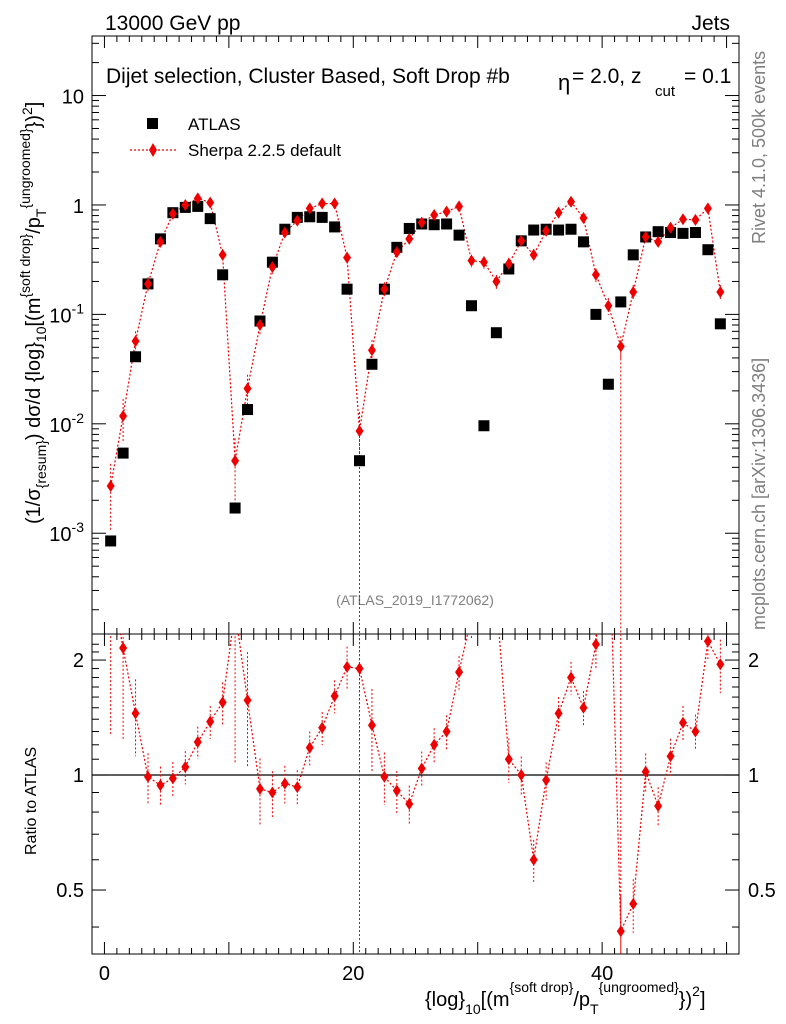  Describe the element at coordinates (153, 150) in the screenshot. I see `legend-sherpa-marker` at that location.